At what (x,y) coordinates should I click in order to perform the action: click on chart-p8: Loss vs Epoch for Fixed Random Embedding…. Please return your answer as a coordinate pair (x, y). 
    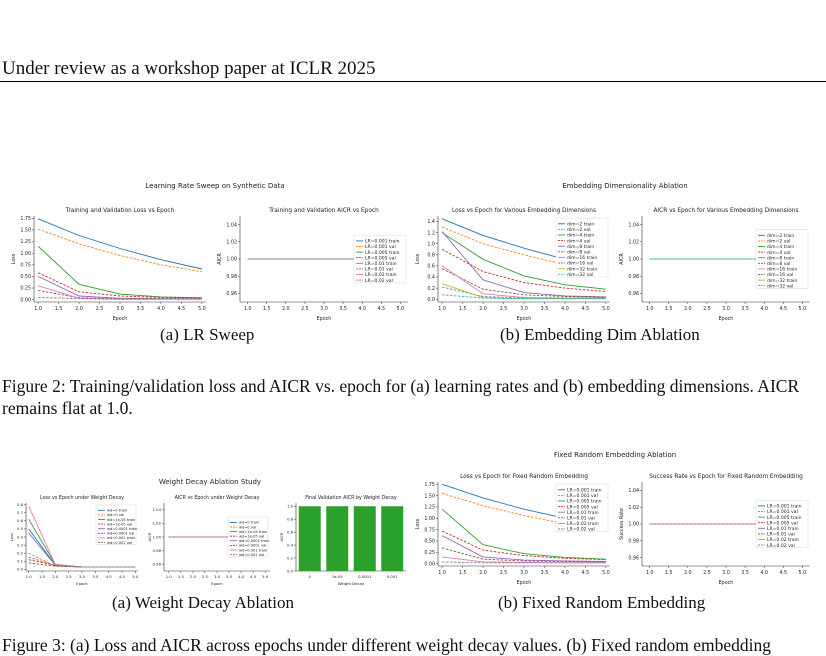
    Looking at the image, I should click on (512, 530).